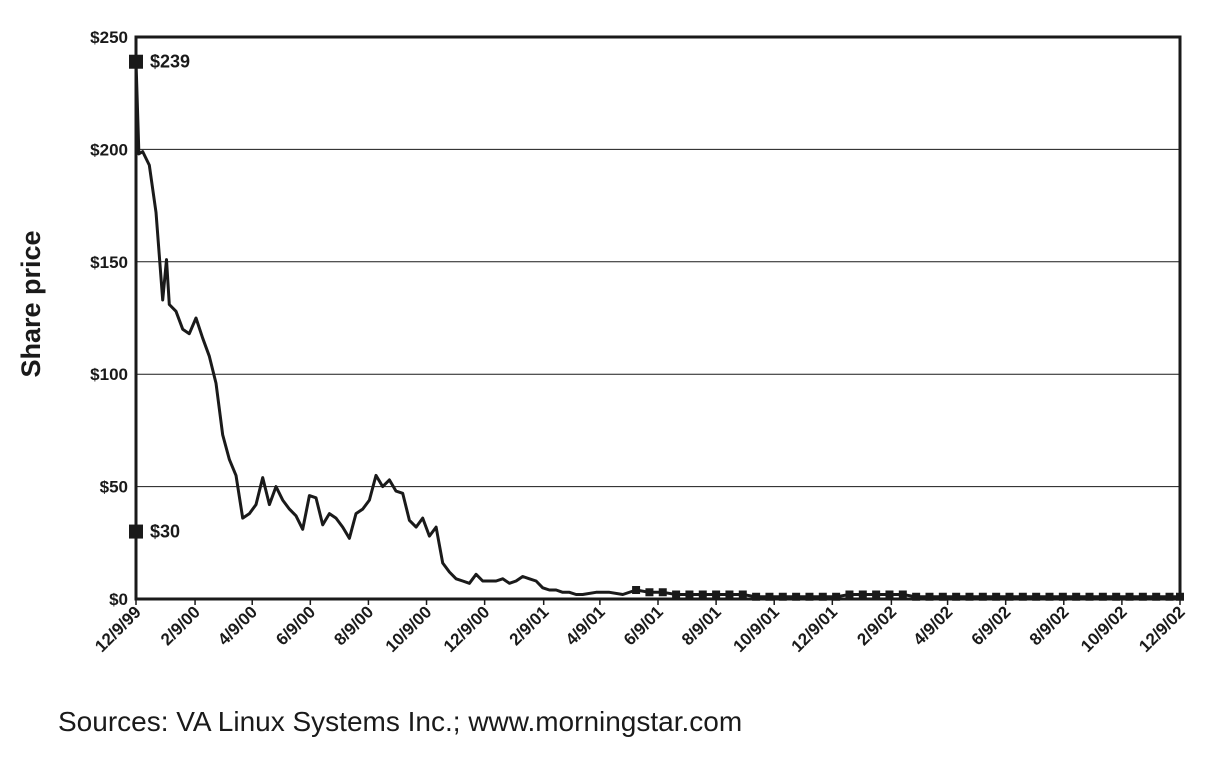 Image resolution: width=1206 pixels, height=762 pixels. Describe the element at coordinates (295, 625) in the screenshot. I see `x-tick-label: 6/9/00` at that location.